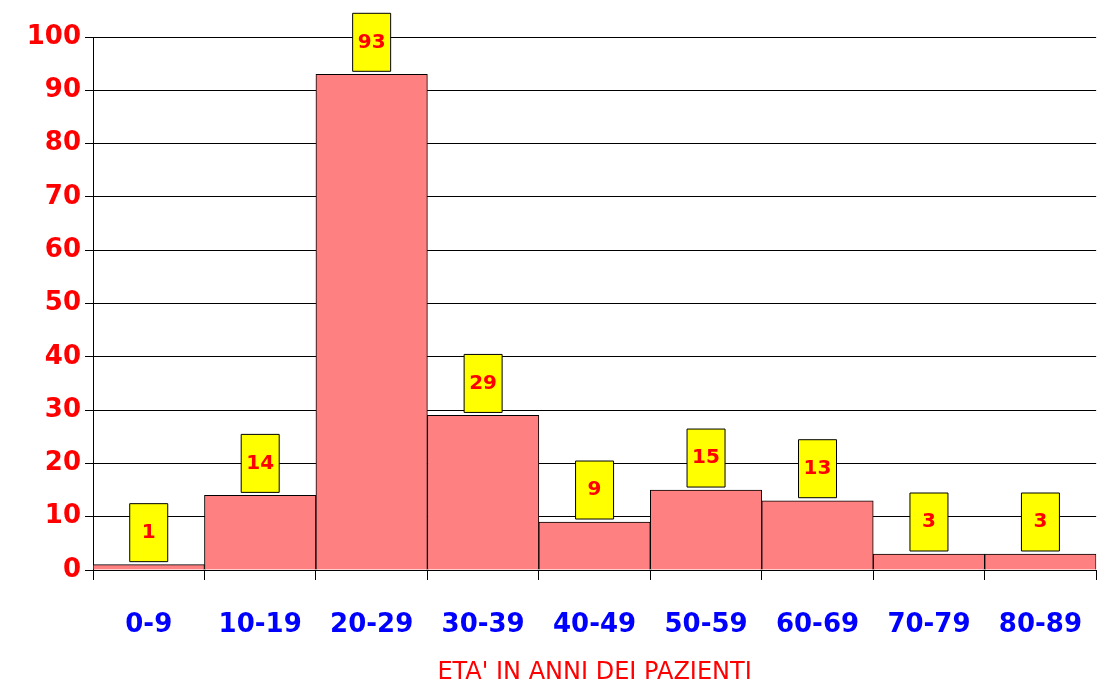 The image size is (1112, 691). What do you see at coordinates (62, 461) in the screenshot?
I see `y-tick-label: 20` at bounding box center [62, 461].